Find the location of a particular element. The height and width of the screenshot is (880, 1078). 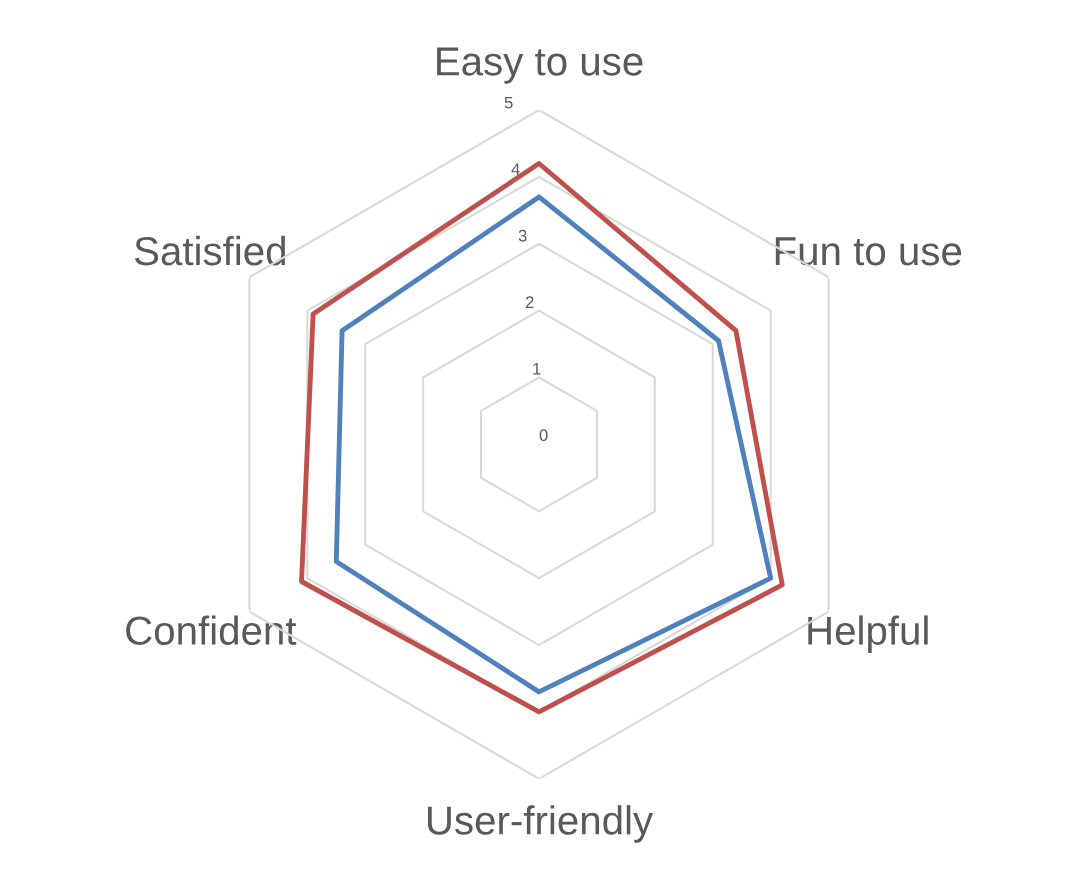

spoke-label: Helpful is located at coordinates (868, 634).